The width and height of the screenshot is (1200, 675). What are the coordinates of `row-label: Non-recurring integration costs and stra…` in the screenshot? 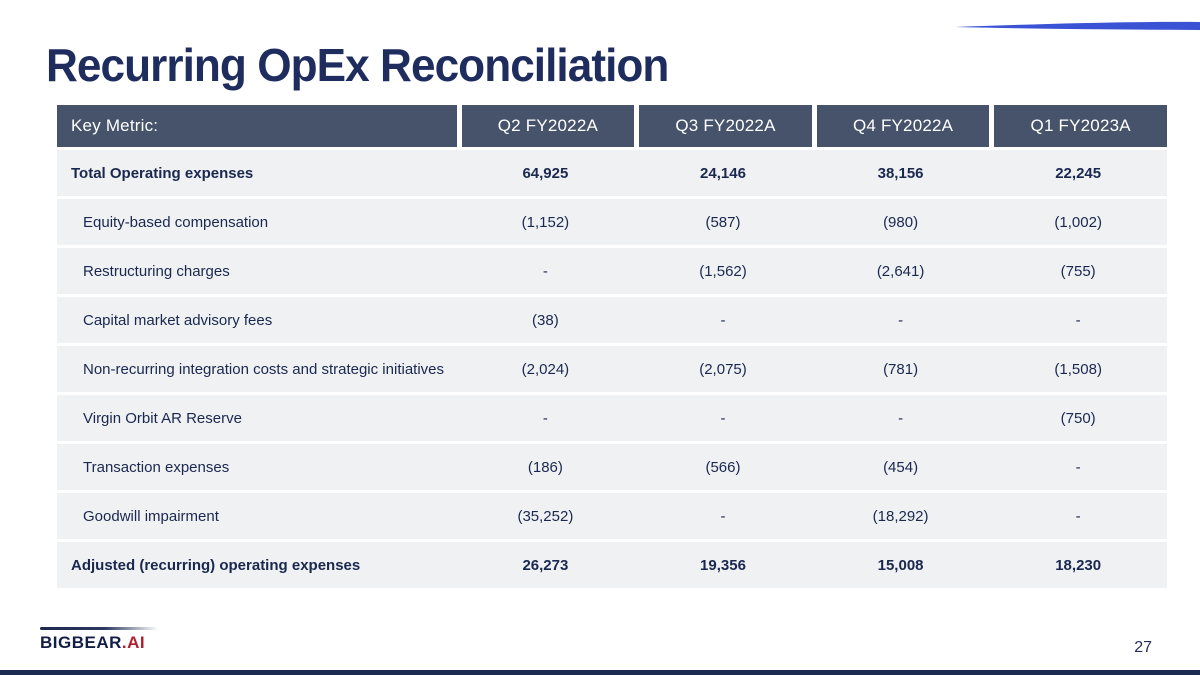 It's located at (264, 369).